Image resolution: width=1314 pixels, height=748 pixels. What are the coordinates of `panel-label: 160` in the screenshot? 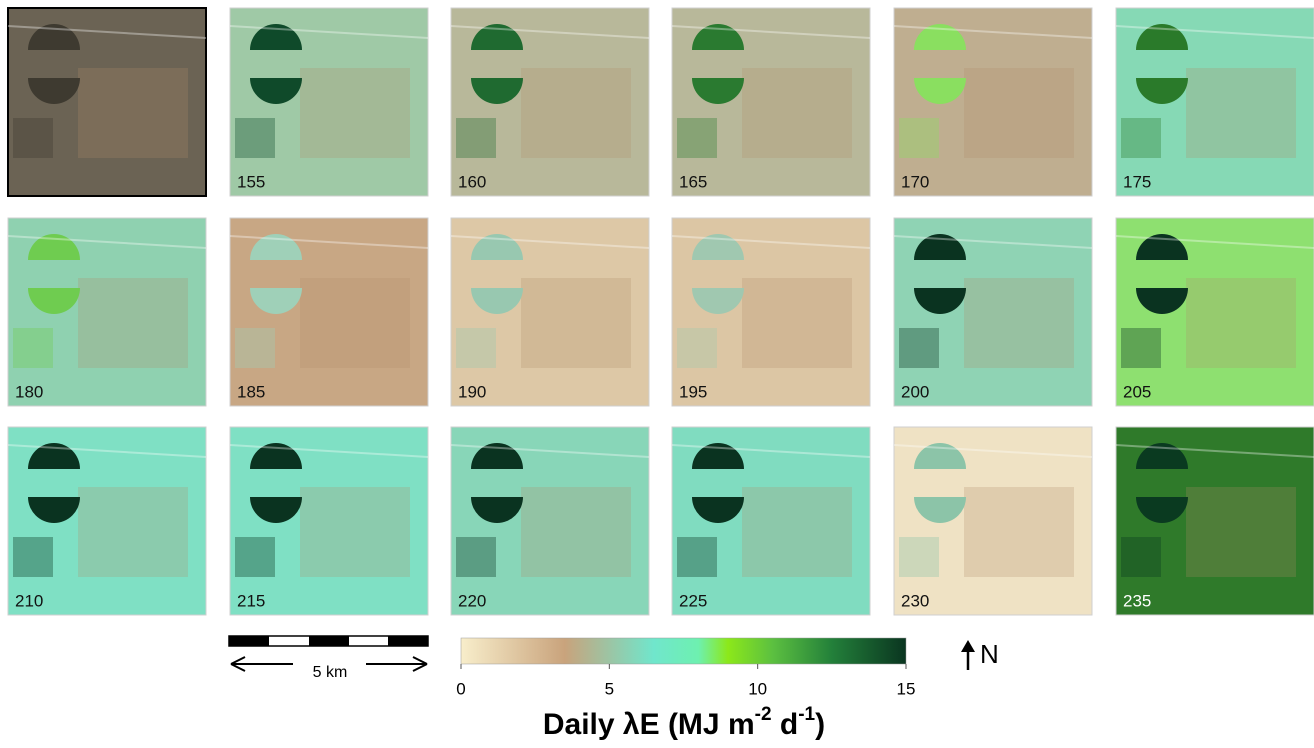 It's located at (472, 181).